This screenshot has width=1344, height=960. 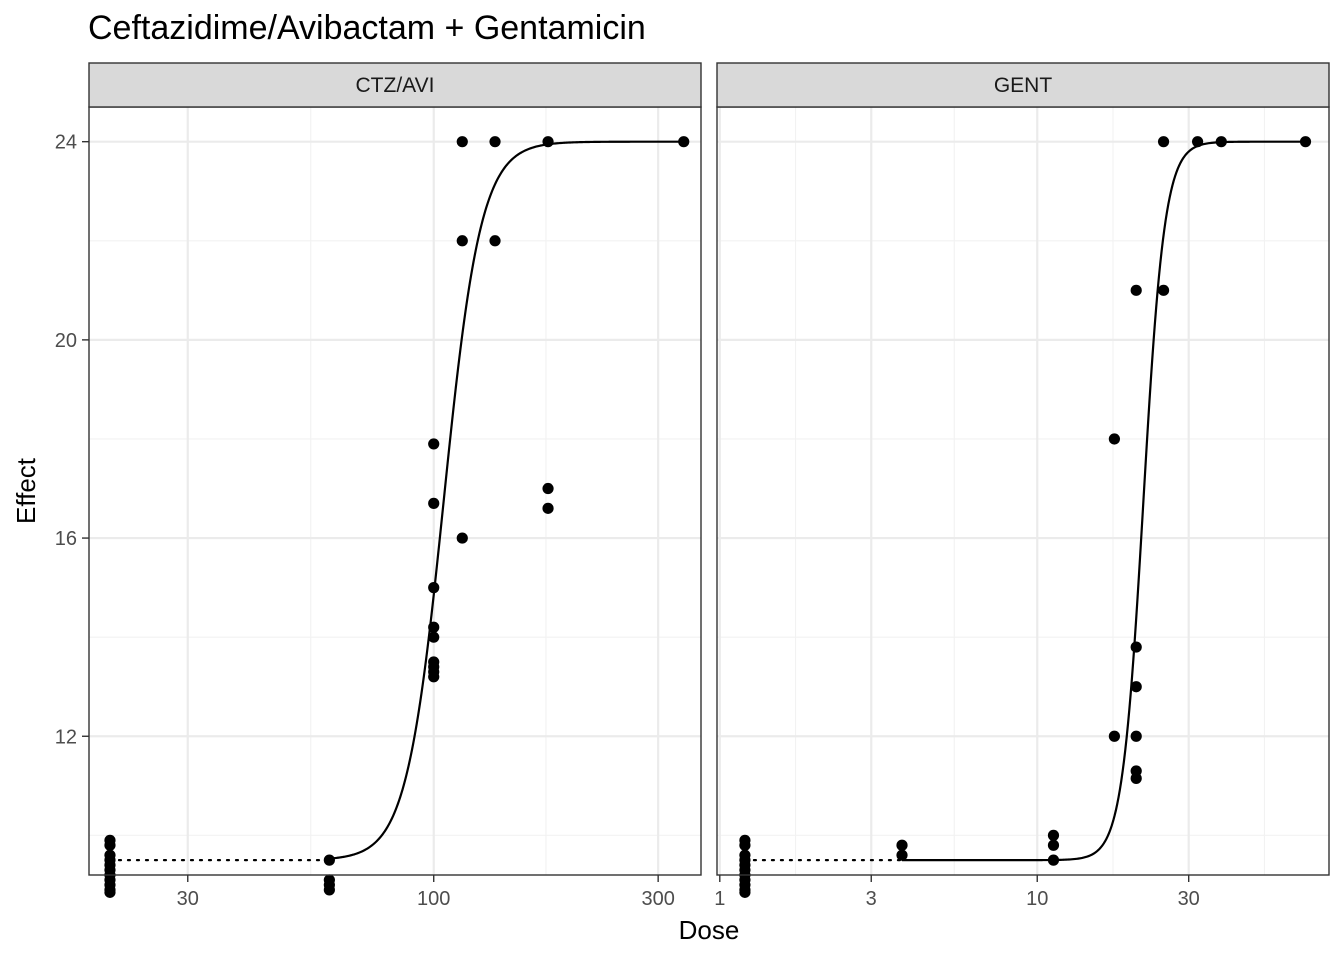 I want to click on strip-gent, so click(x=1023, y=85).